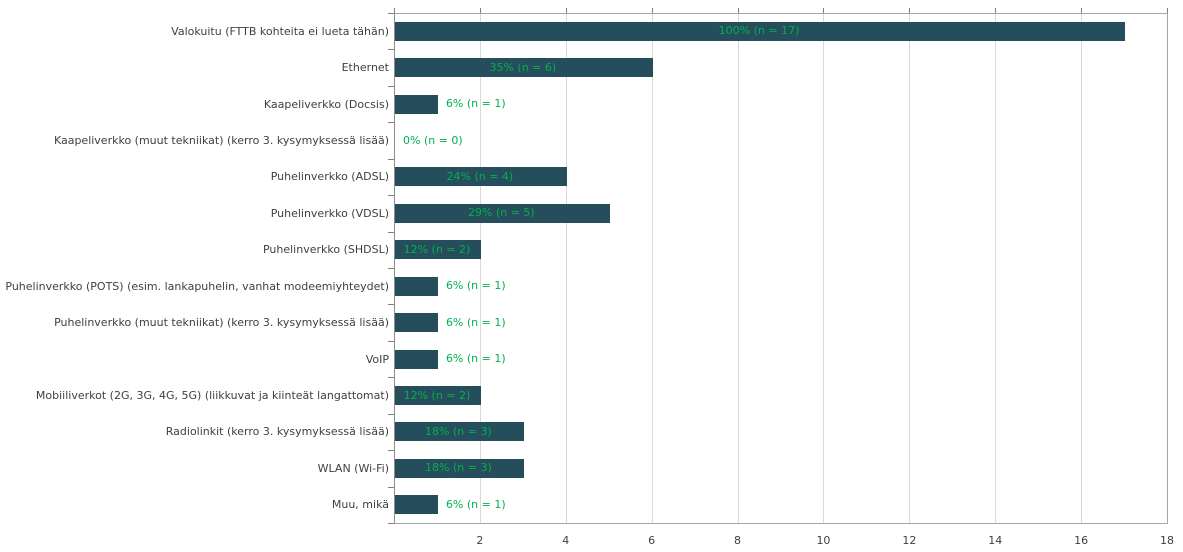 This screenshot has width=1183, height=552. What do you see at coordinates (566, 540) in the screenshot?
I see `x-axis-tick-label: 4` at bounding box center [566, 540].